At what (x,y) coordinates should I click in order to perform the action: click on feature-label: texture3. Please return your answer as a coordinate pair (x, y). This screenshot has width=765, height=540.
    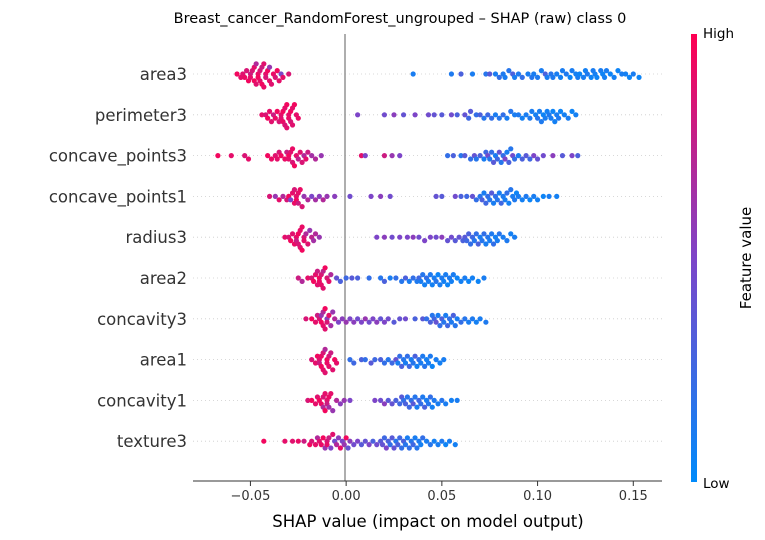
    Looking at the image, I should click on (152, 441).